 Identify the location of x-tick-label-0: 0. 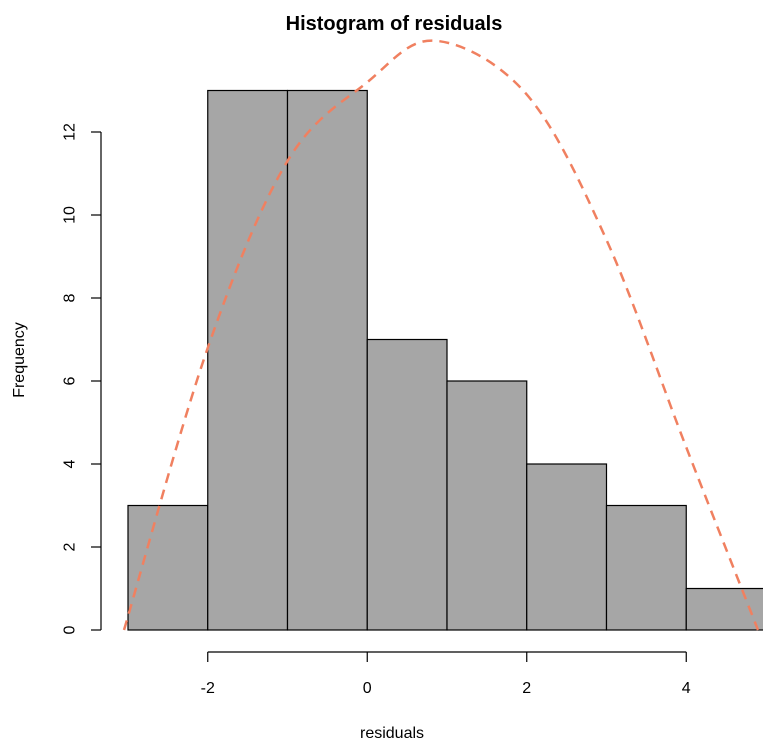
(367, 688).